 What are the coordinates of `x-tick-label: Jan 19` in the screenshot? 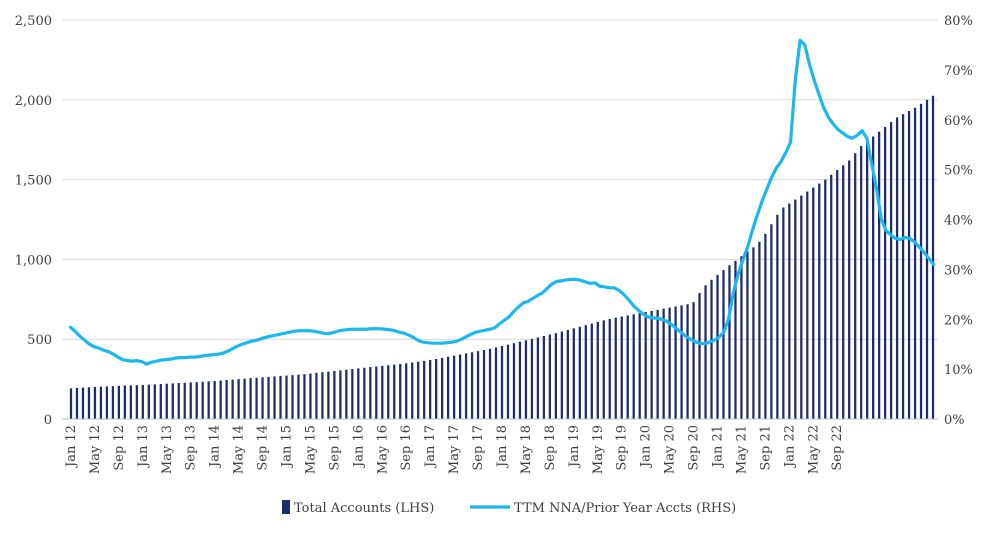 It's located at (574, 447).